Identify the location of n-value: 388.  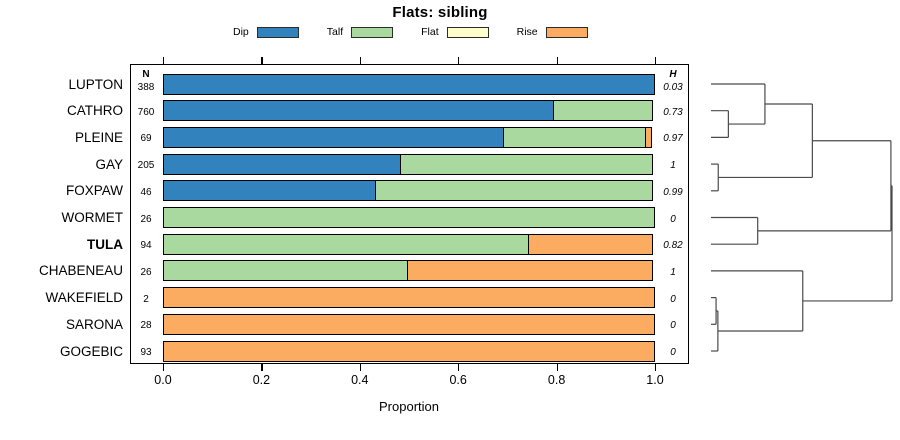
(146, 87).